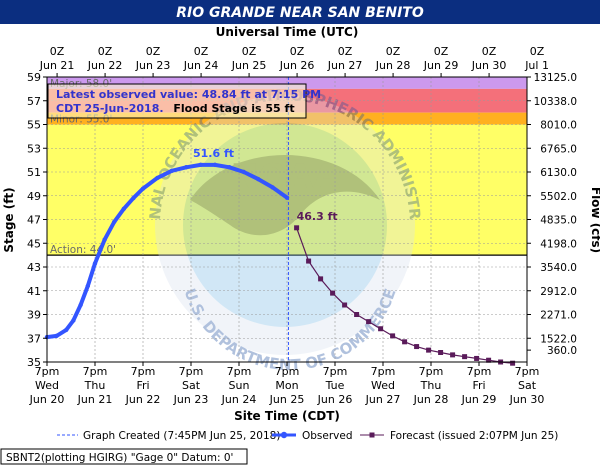 The image size is (600, 465). Describe the element at coordinates (34, 172) in the screenshot. I see `y-tick-label: 51` at that location.